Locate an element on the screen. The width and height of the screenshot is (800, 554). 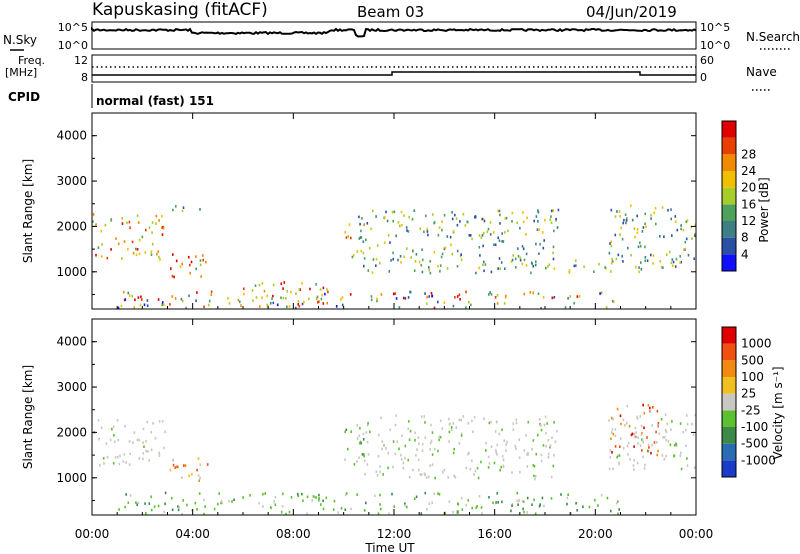
nsky-frame is located at coordinates (394, 35).